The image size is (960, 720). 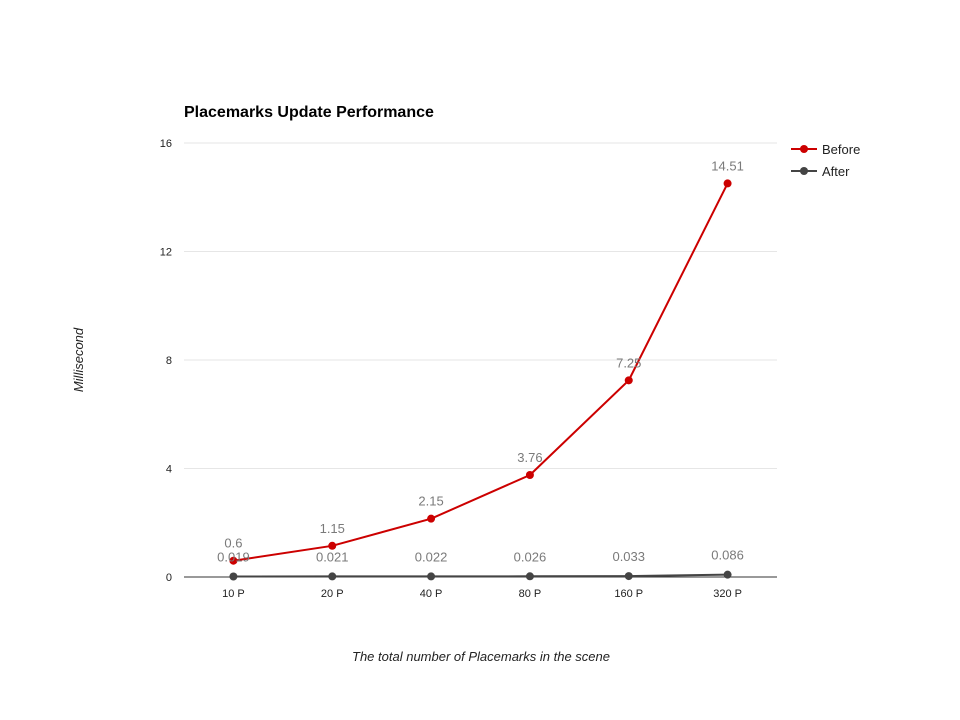 I want to click on chart-title: Placemarks Update Performance, so click(x=309, y=112).